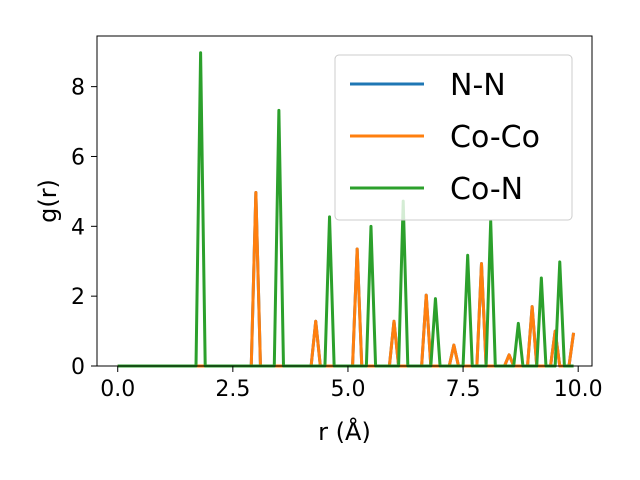 This screenshot has height=480, width=640. I want to click on x-axis: 0.0 2.5 5.0 7.5 10.0, so click(351, 384).